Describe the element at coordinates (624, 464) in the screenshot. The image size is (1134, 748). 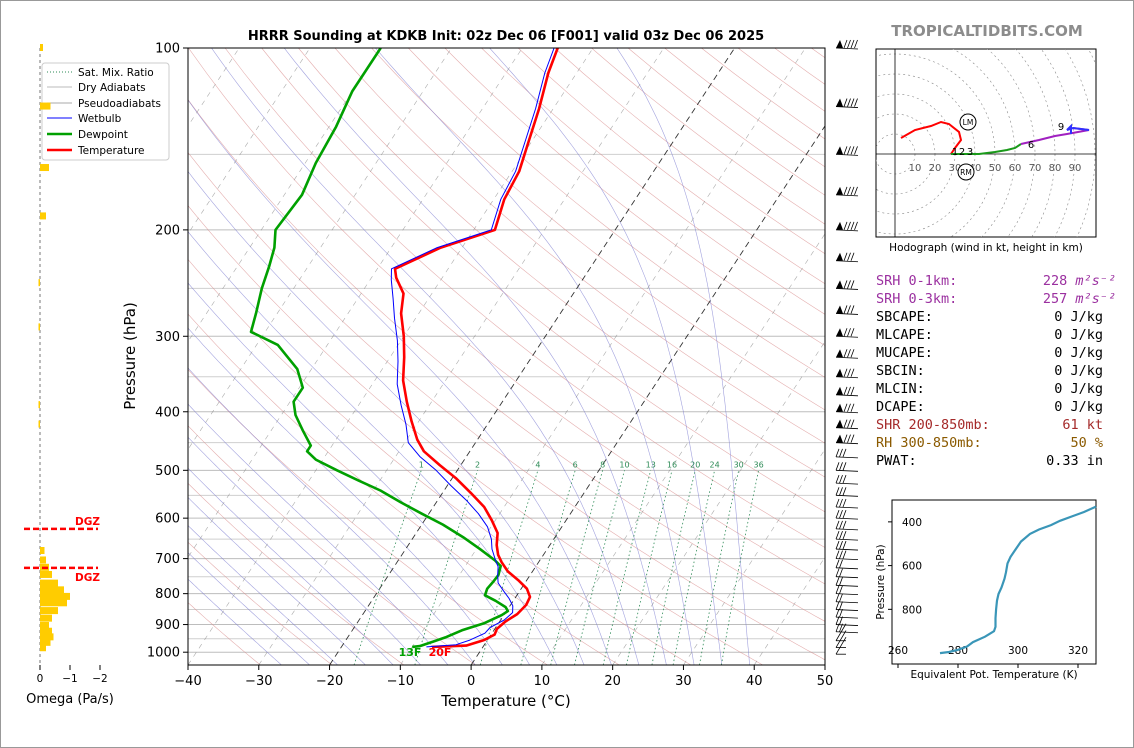
I see `mixing-ratio-label: 10` at that location.